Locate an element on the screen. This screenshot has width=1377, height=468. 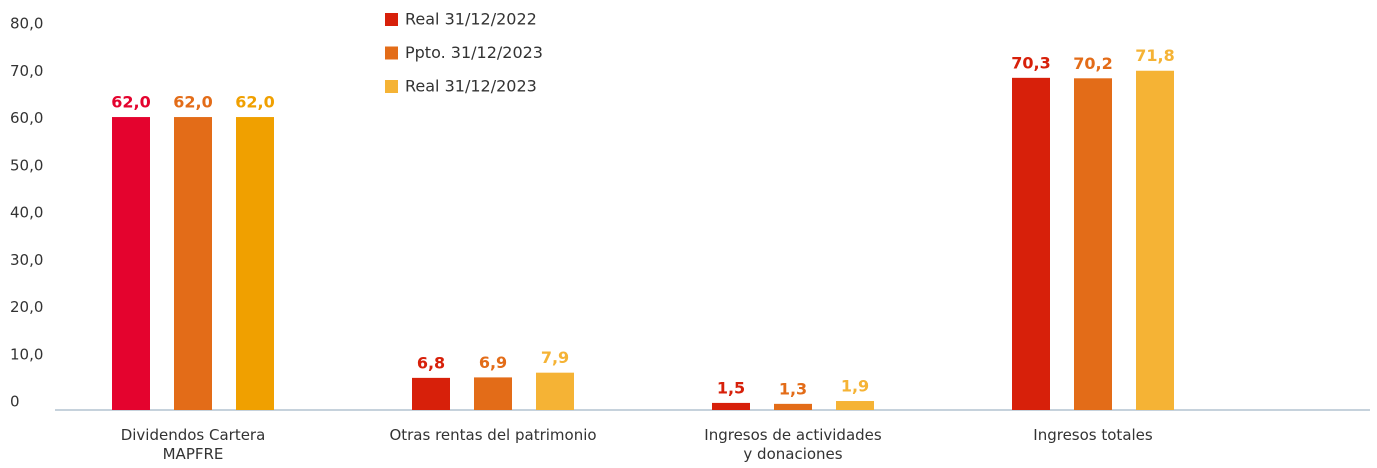
y-tick-label: 30,0 is located at coordinates (26, 260).